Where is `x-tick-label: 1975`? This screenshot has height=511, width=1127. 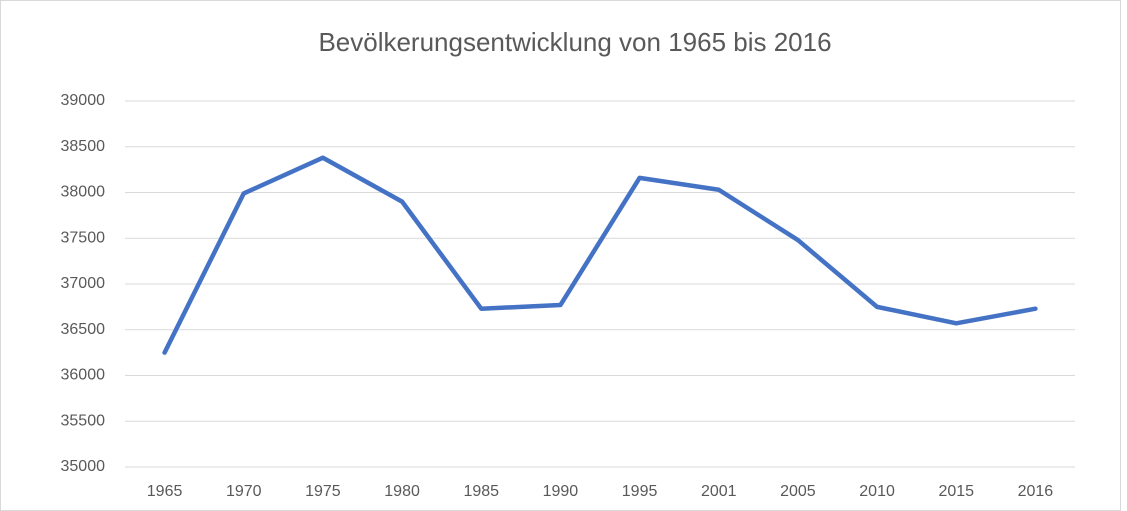 x-tick-label: 1975 is located at coordinates (323, 491).